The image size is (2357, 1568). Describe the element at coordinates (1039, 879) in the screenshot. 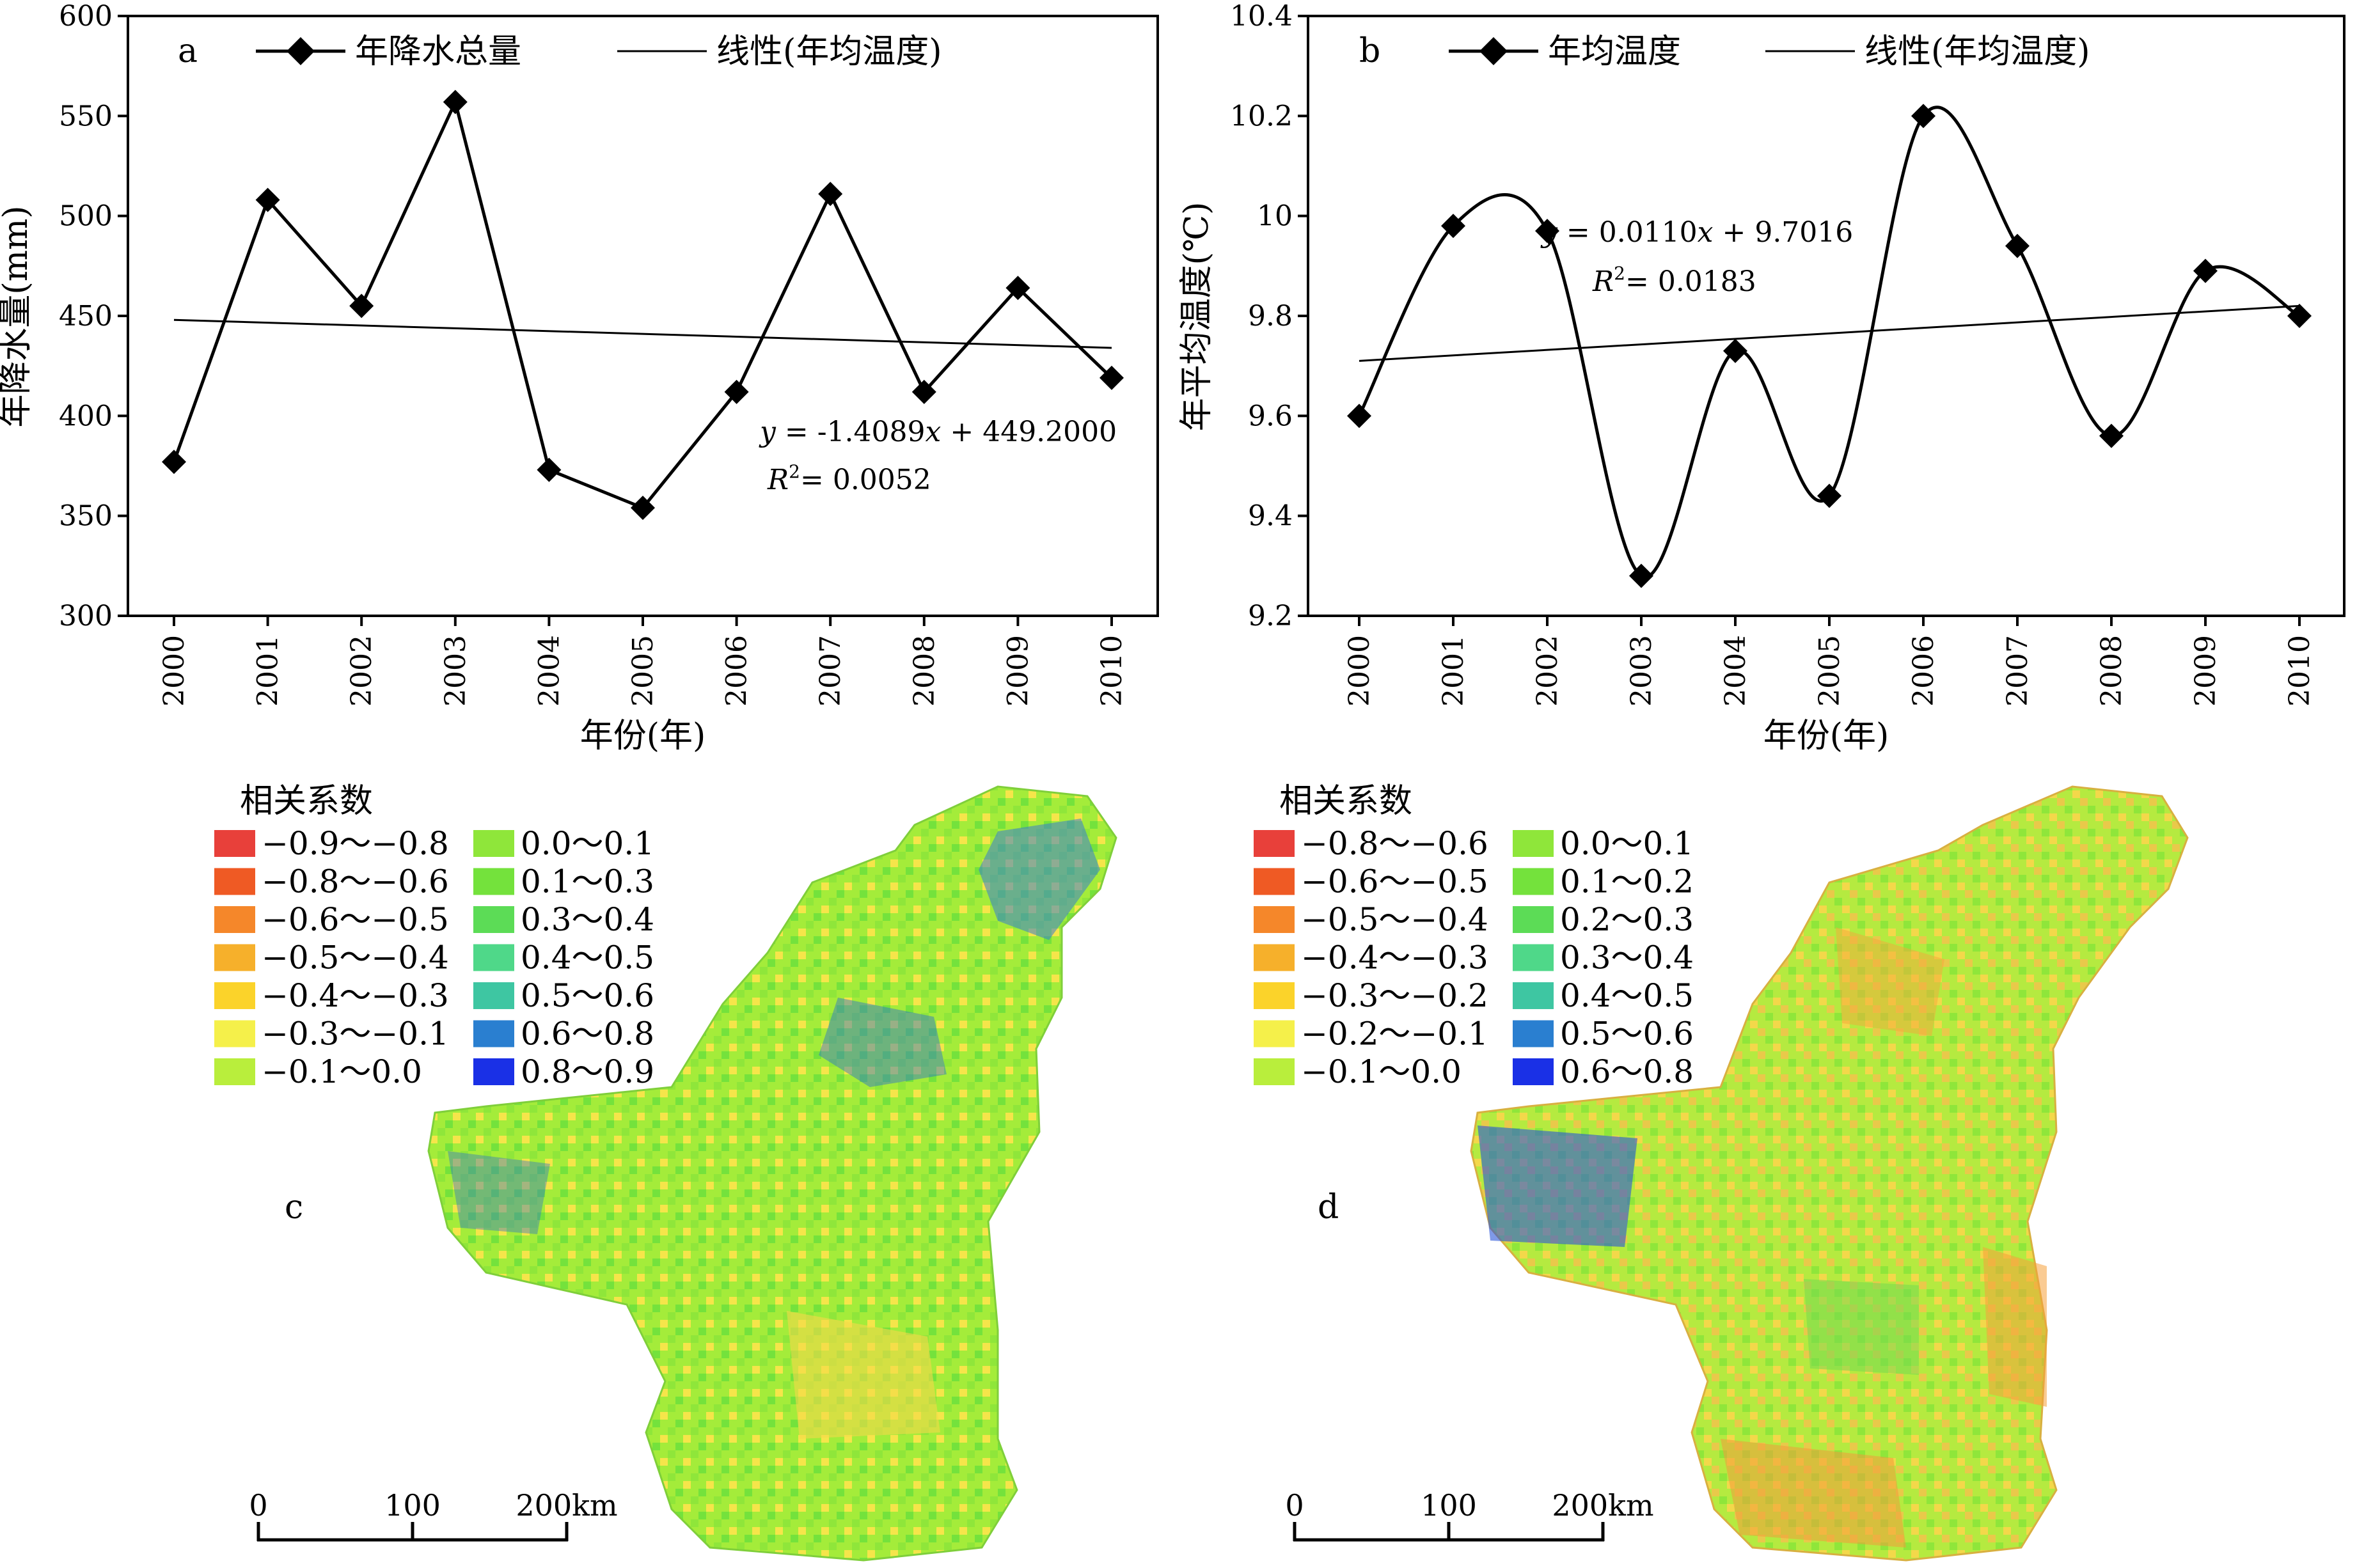

I see `map-patch-c-northeast` at that location.